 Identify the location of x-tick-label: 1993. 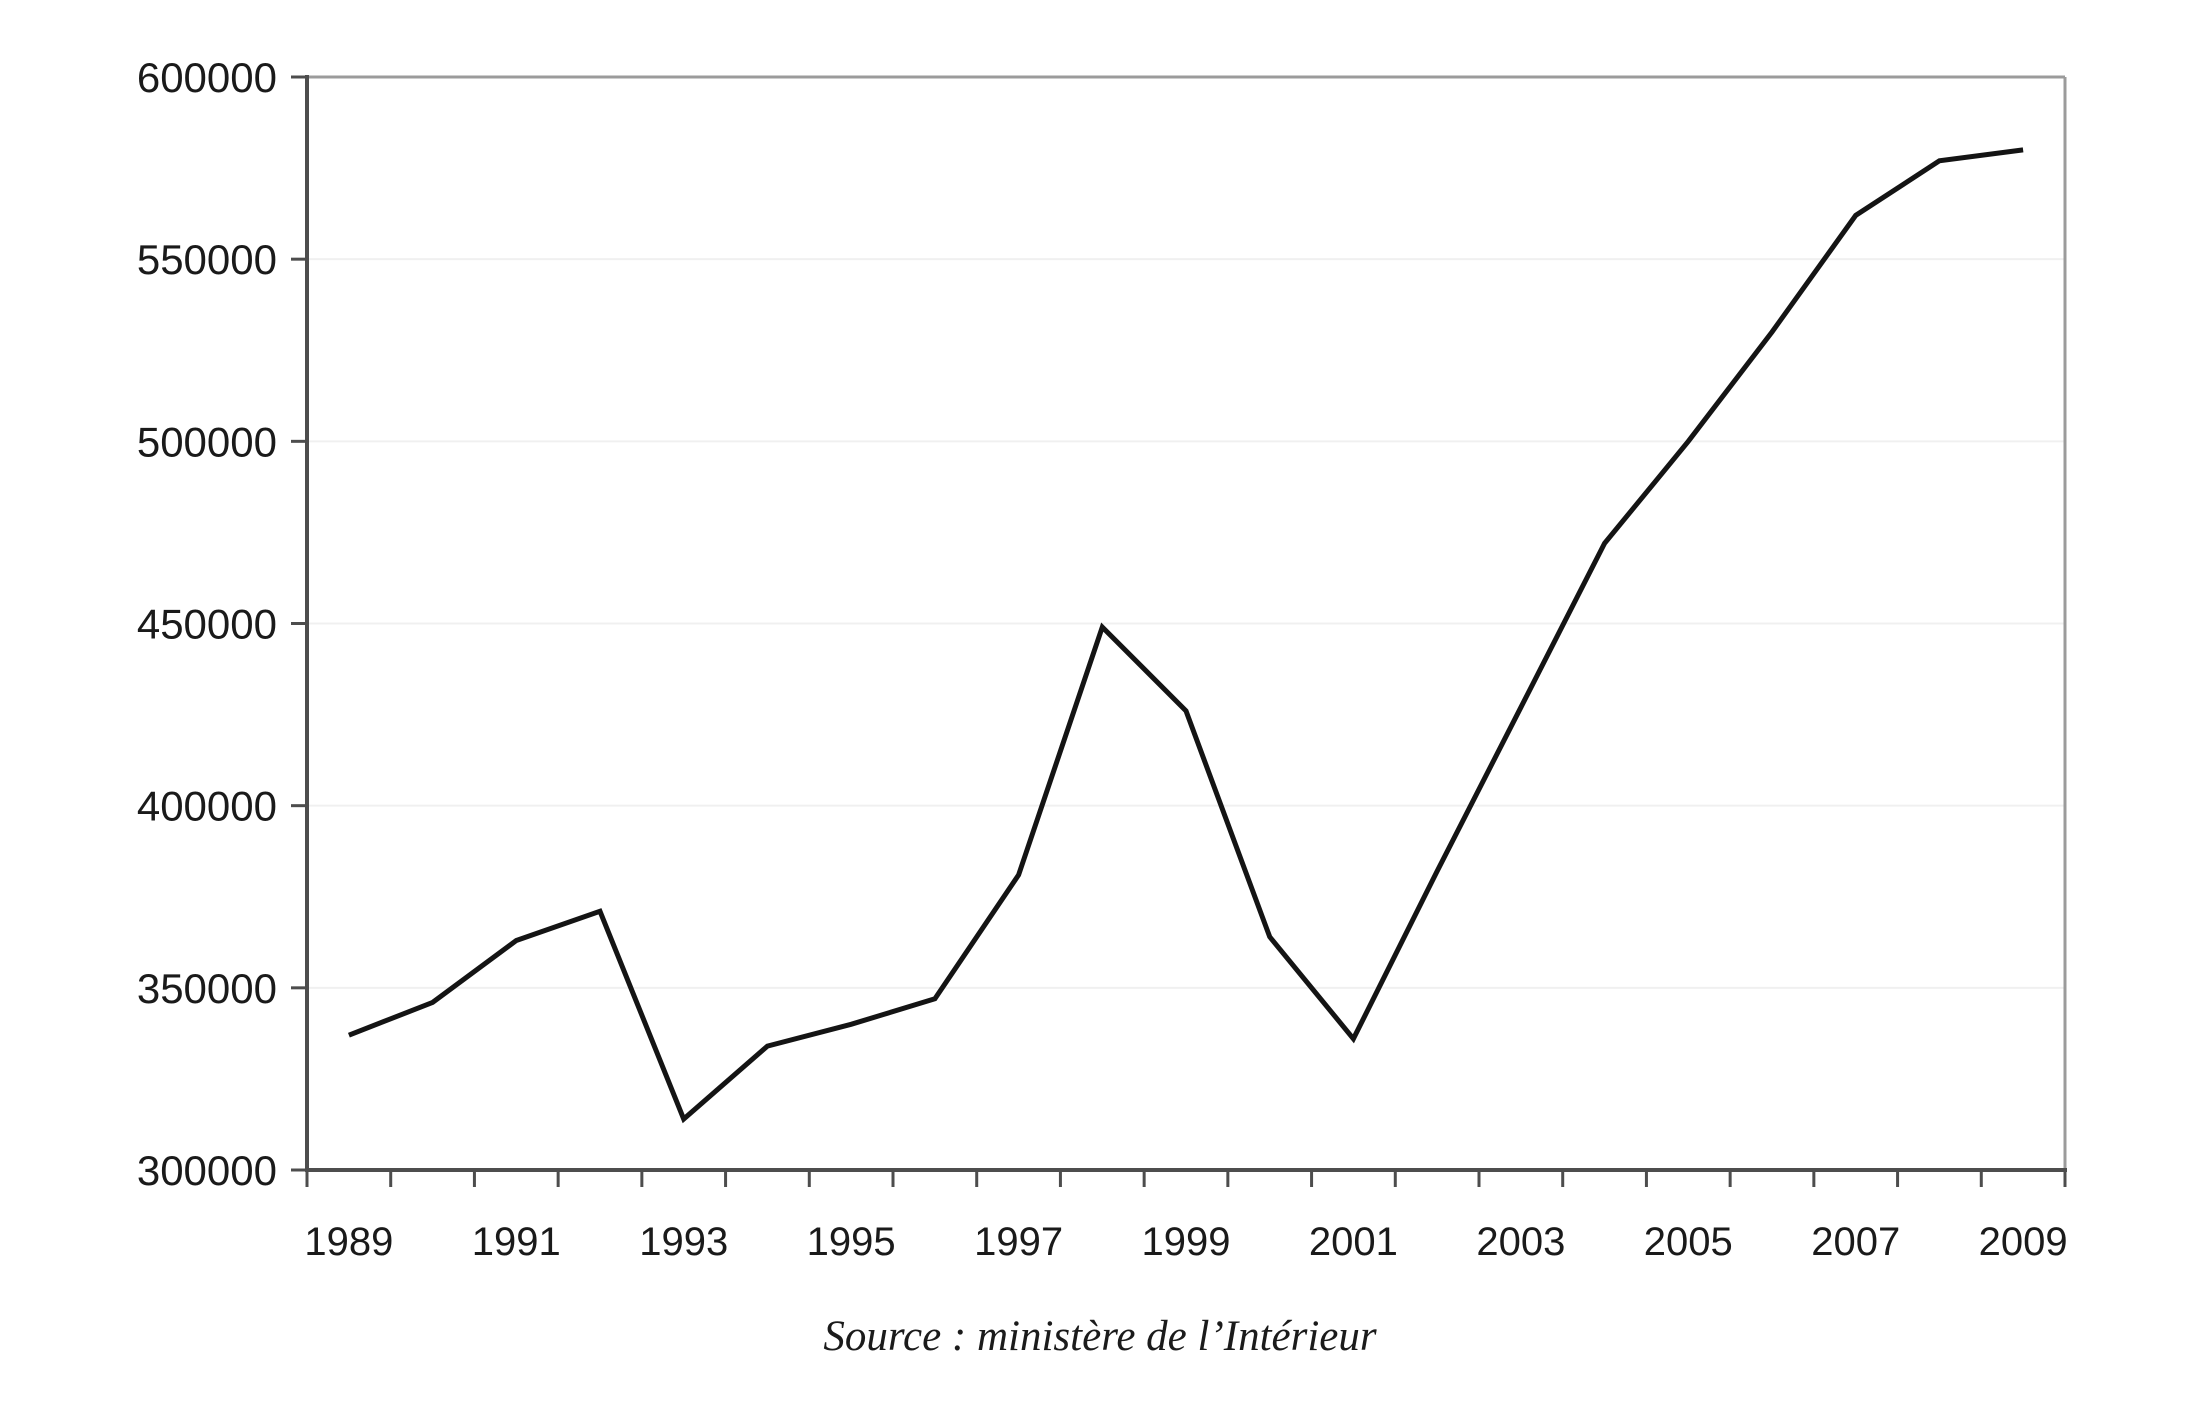
(683, 1242).